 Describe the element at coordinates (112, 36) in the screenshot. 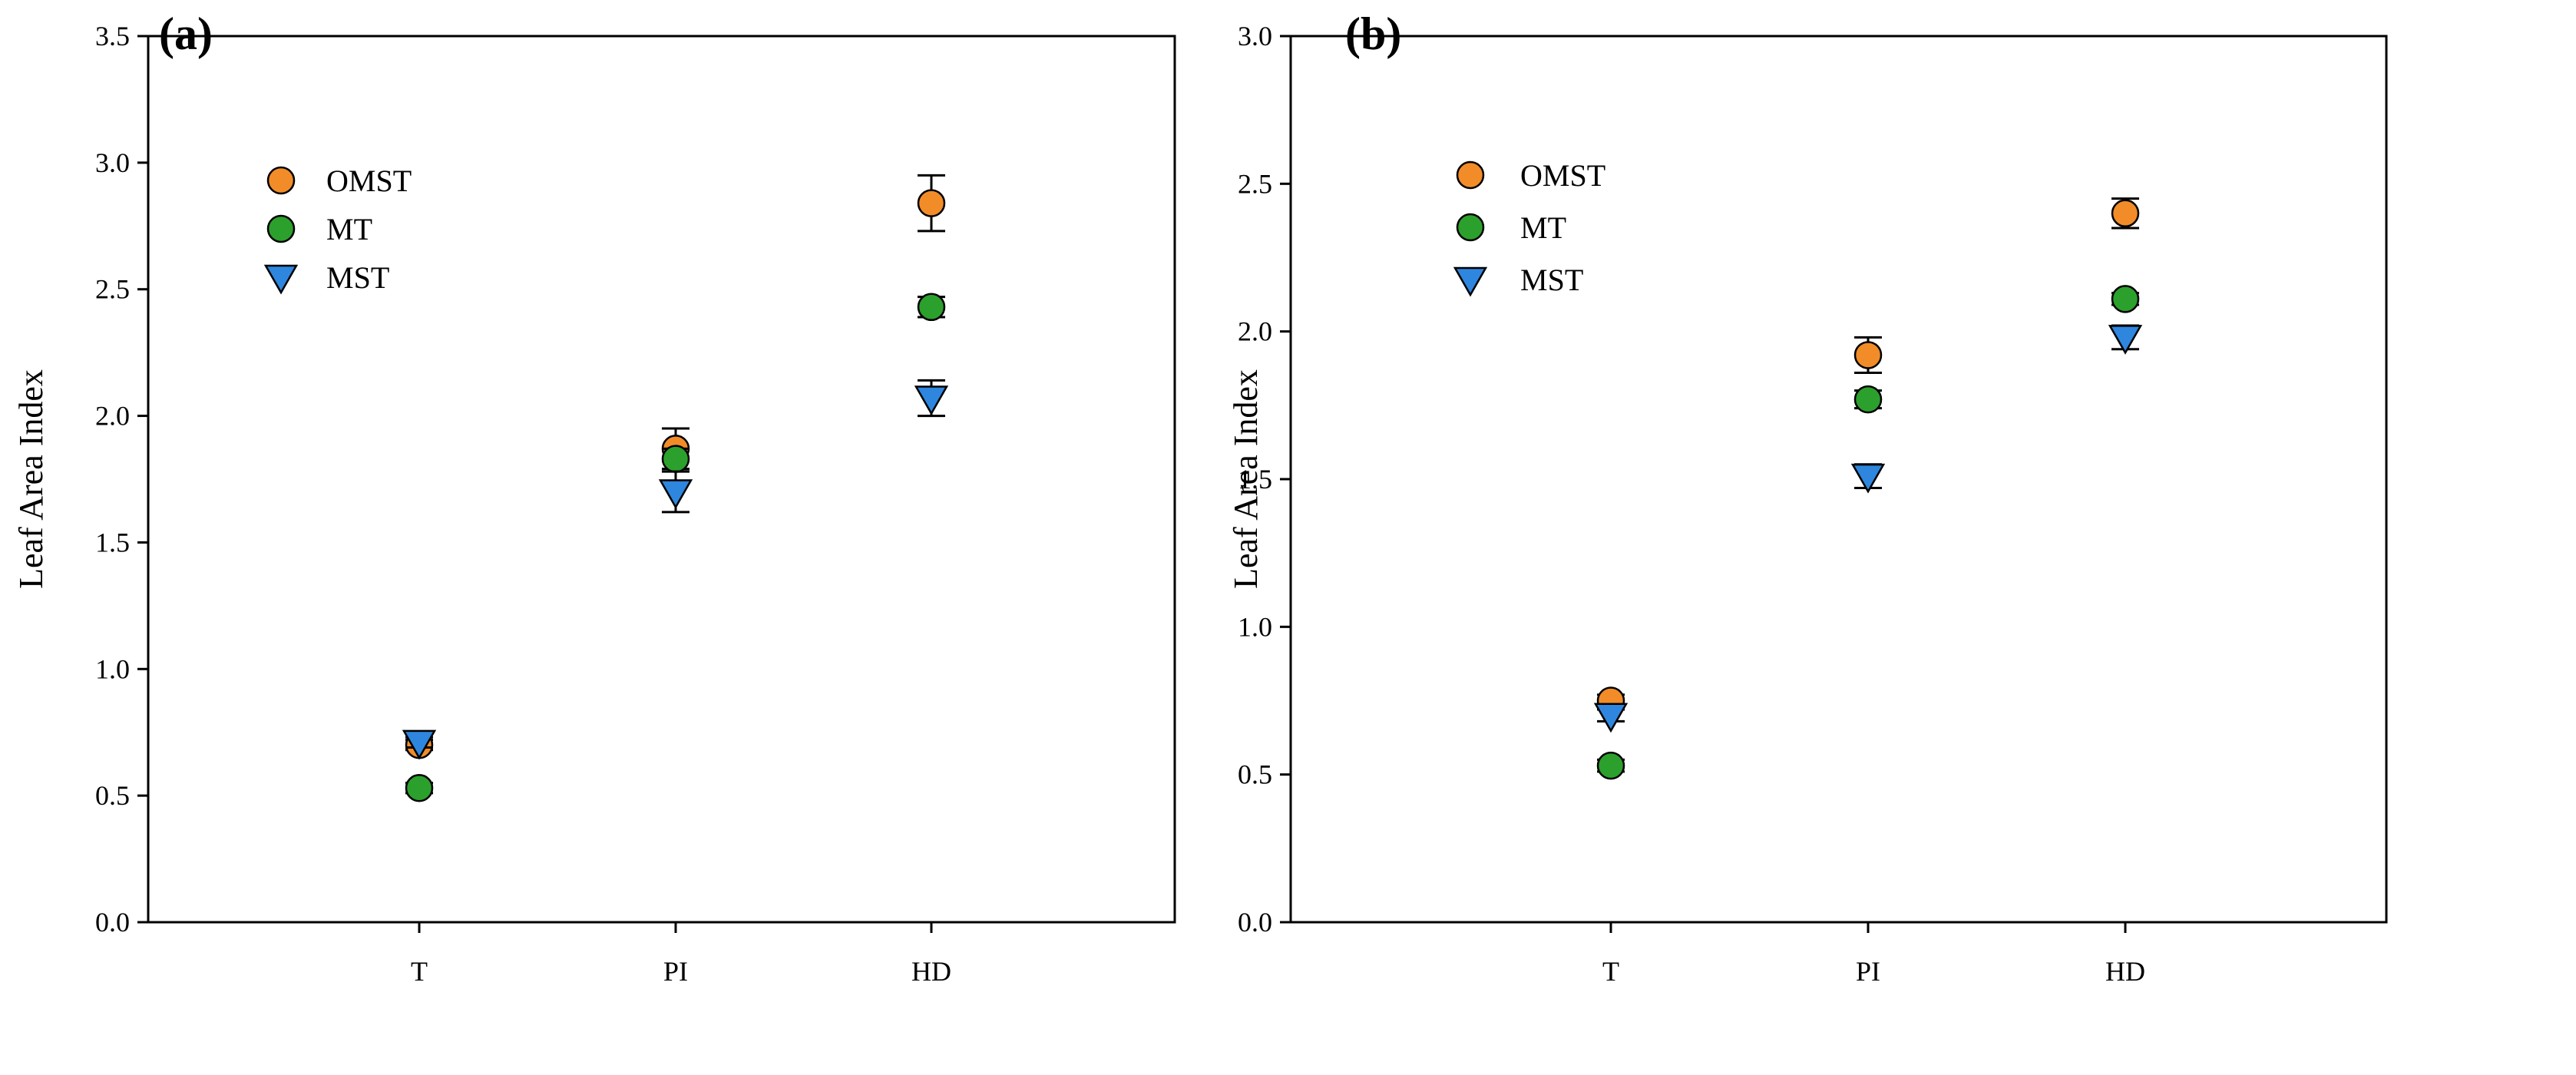

I see `y-tick-label: 3.5` at that location.